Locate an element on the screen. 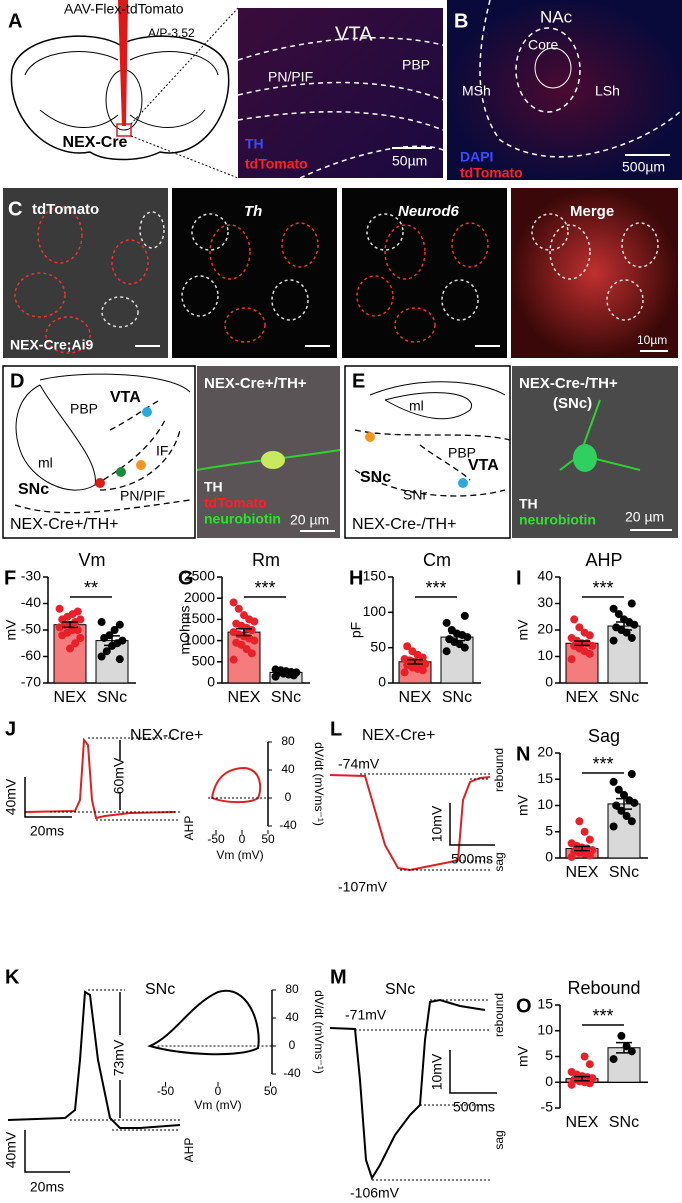 This screenshot has height=1203, width=682. y-tick-label: 15 is located at coordinates (545, 778).